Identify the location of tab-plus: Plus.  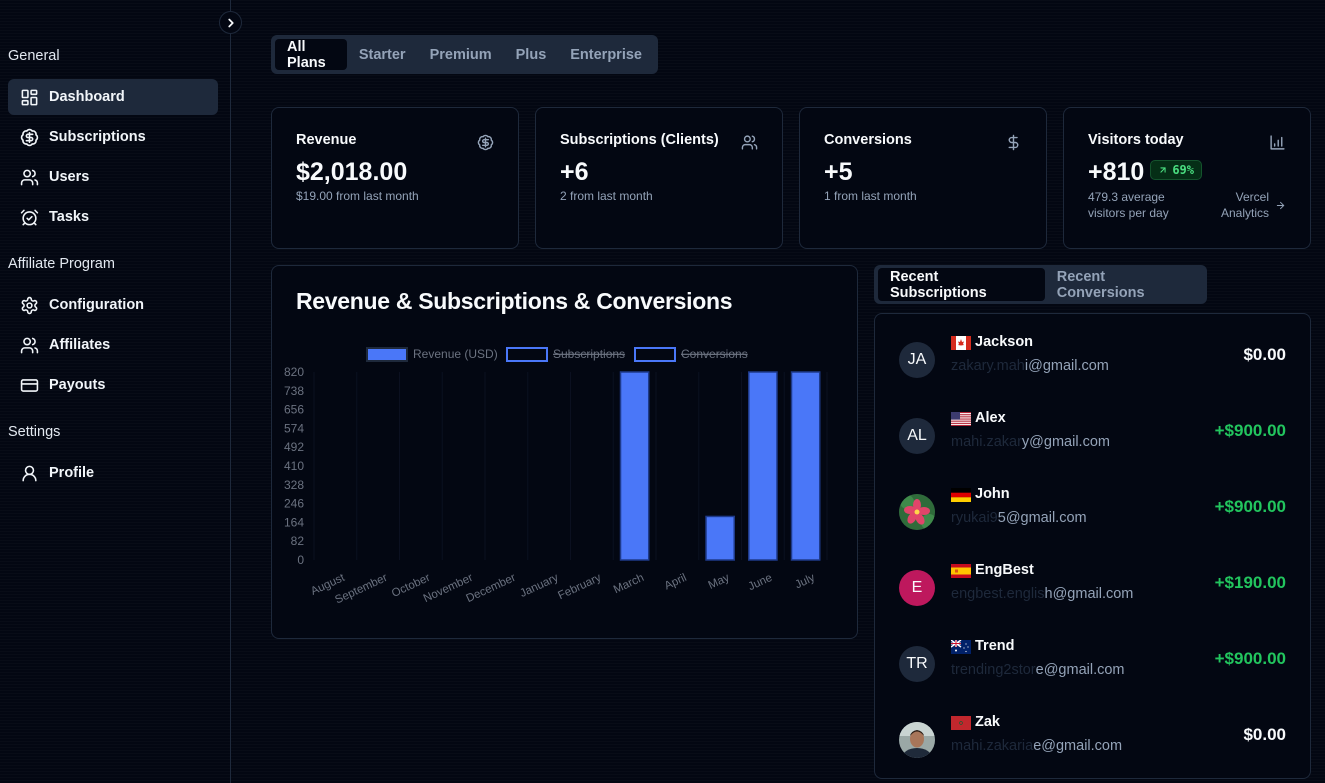
(531, 54).